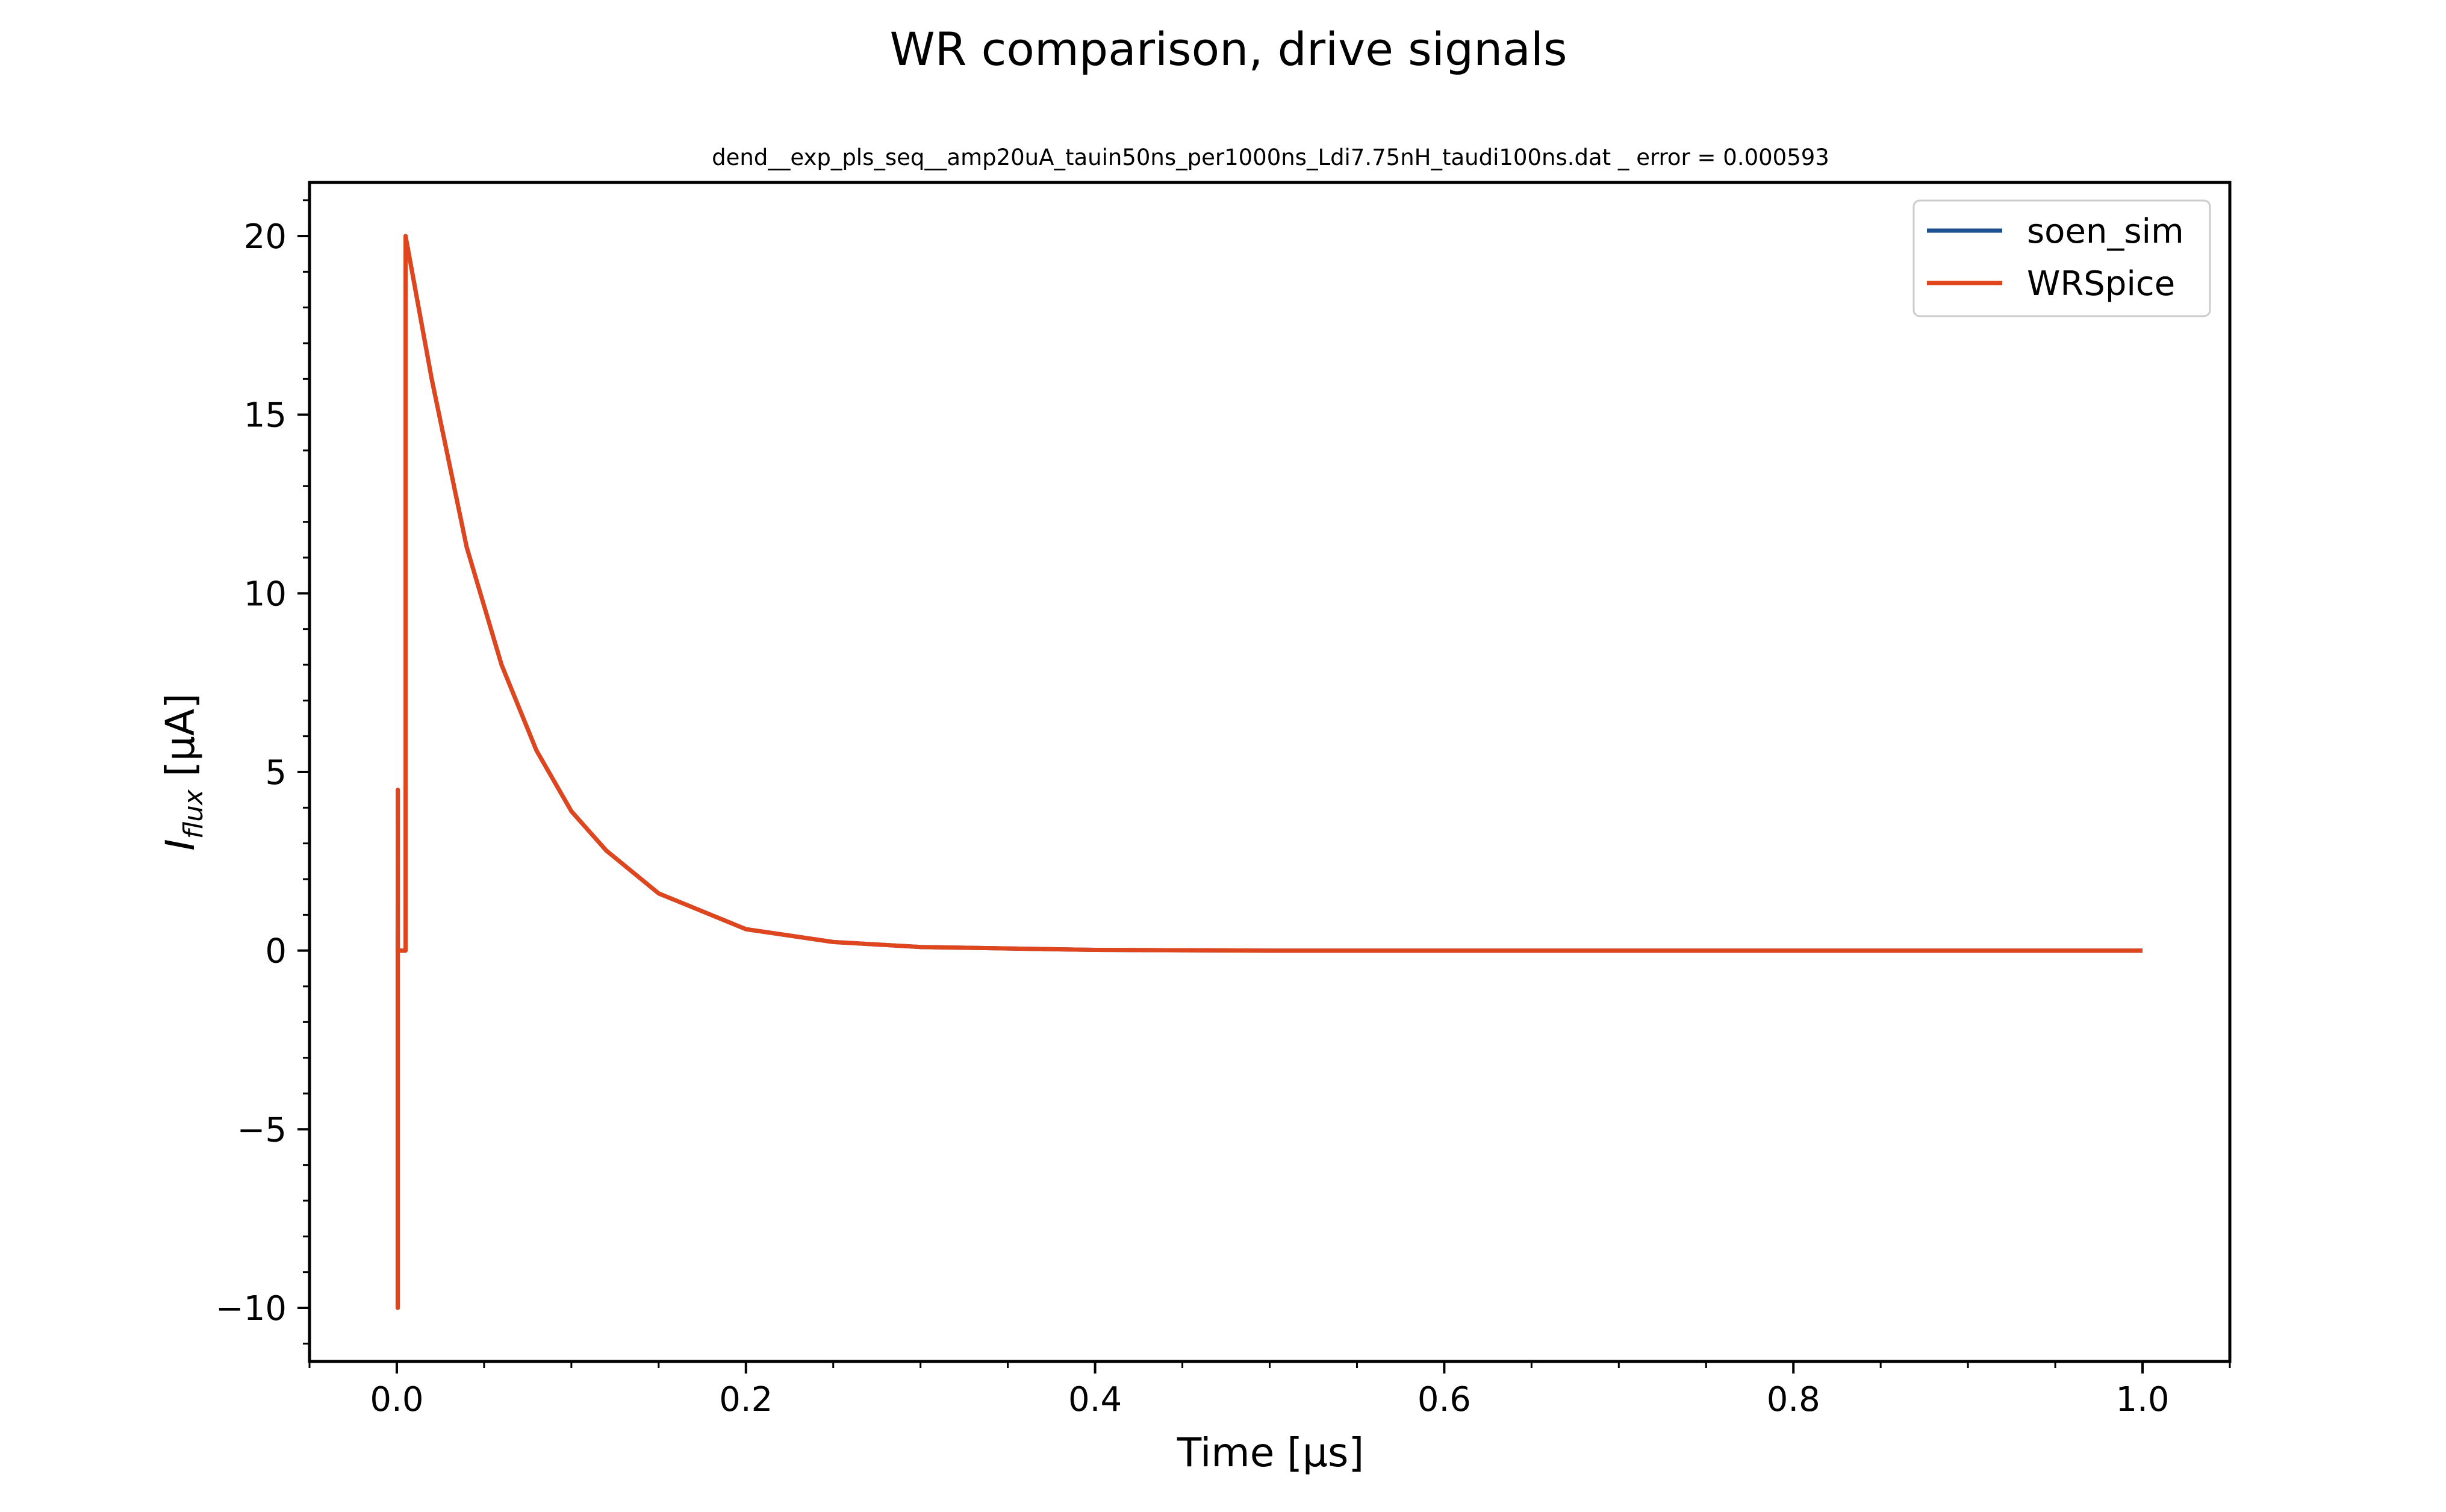  I want to click on y-tick-label: −5, so click(262, 1130).